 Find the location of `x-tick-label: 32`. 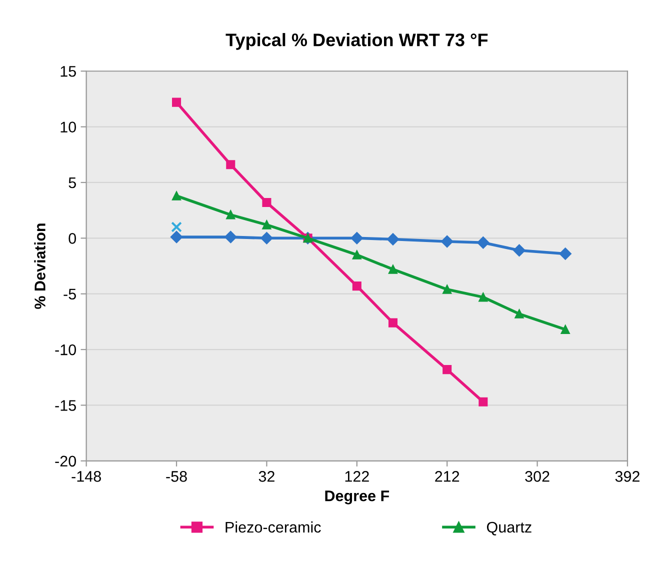

x-tick-label: 32 is located at coordinates (266, 476).